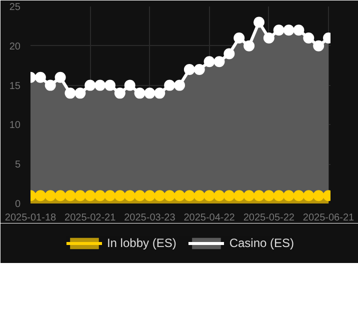 Image resolution: width=358 pixels, height=334 pixels. I want to click on x-tick-label: 2025-05-22, so click(269, 218).